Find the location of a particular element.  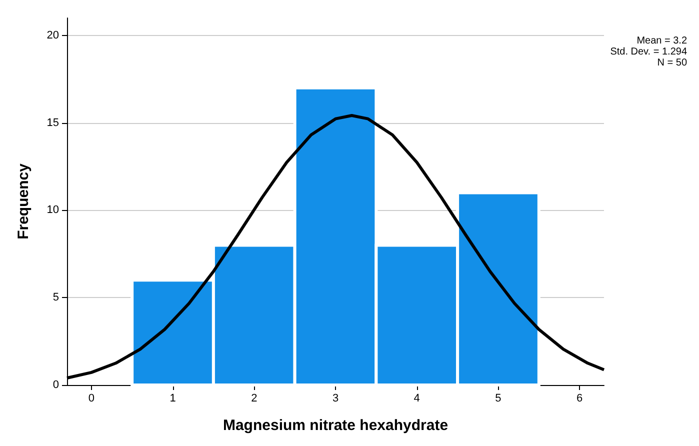

text: Mean = 3.2 is located at coordinates (662, 41).